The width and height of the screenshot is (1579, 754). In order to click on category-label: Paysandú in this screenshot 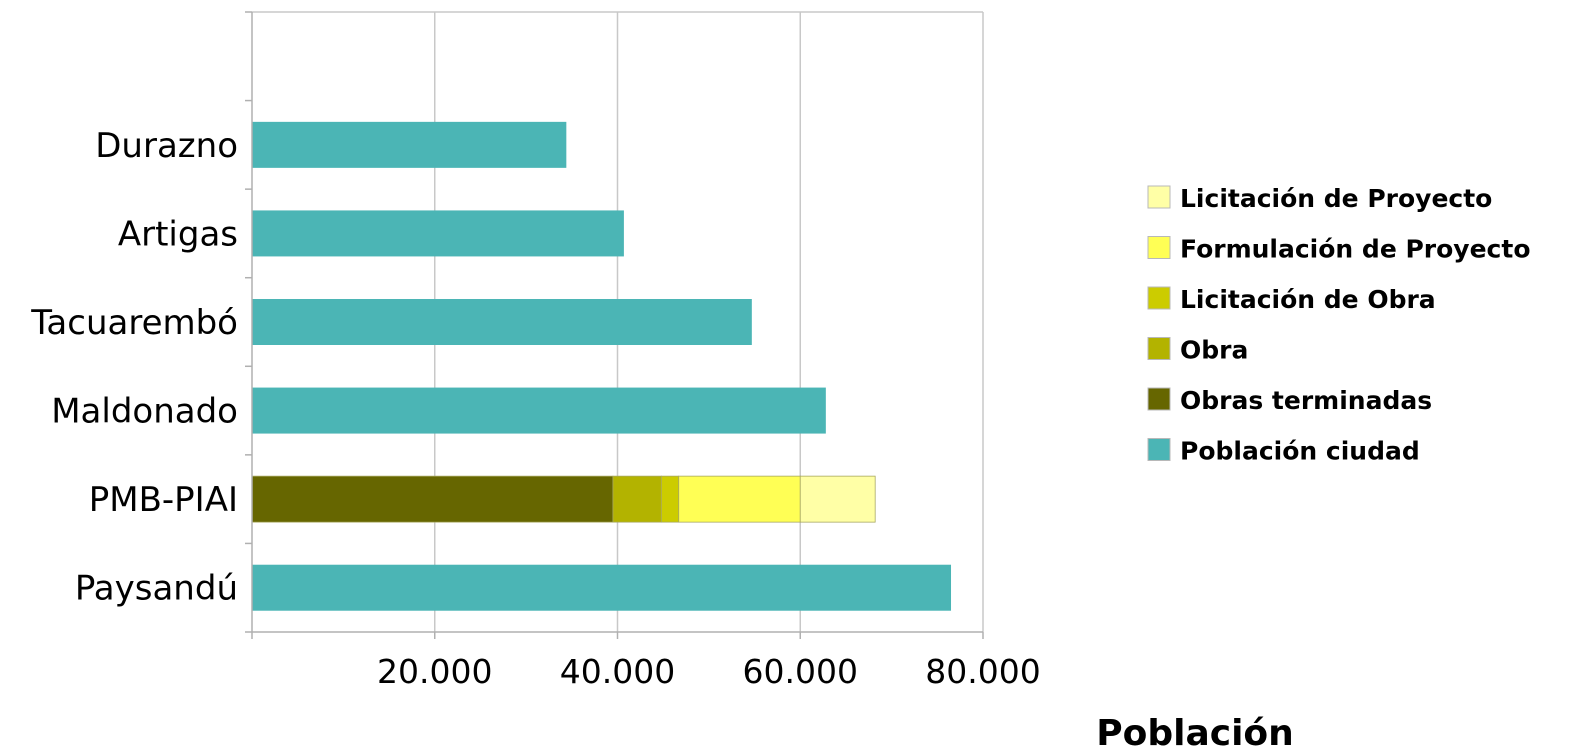, I will do `click(156, 589)`.